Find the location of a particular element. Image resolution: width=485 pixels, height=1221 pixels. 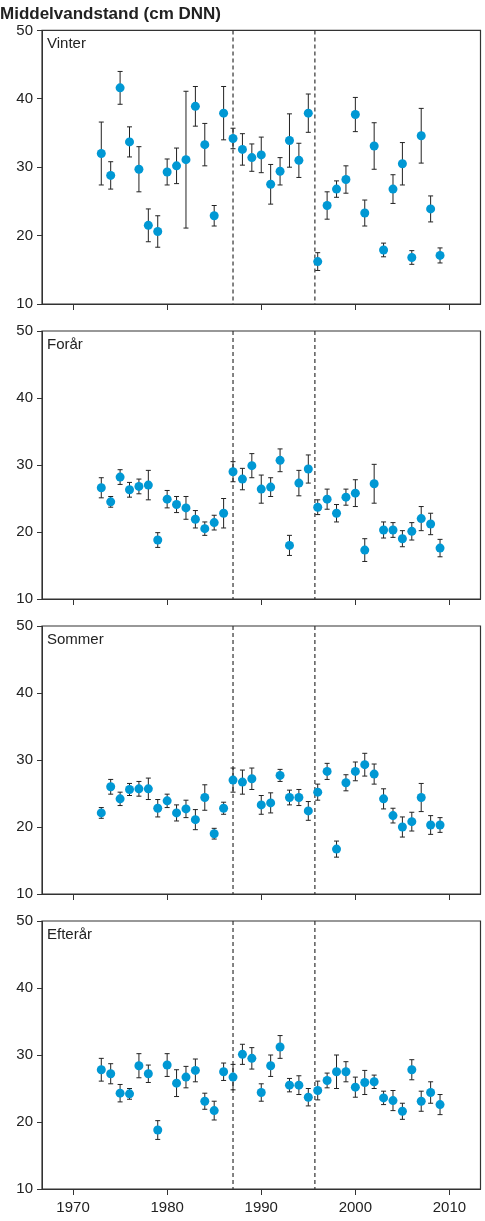

x-tick-label: 1980 is located at coordinates (167, 1207).